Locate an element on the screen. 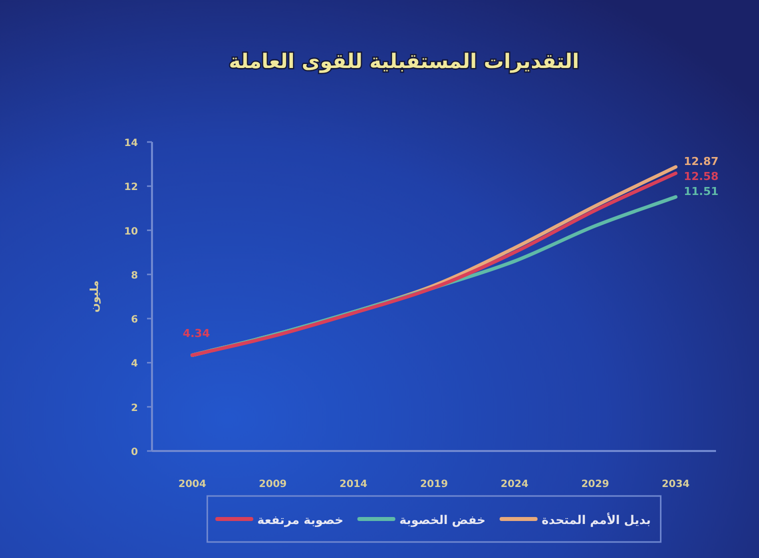 The width and height of the screenshot is (759, 558). y-tick-label: 8 is located at coordinates (134, 276).